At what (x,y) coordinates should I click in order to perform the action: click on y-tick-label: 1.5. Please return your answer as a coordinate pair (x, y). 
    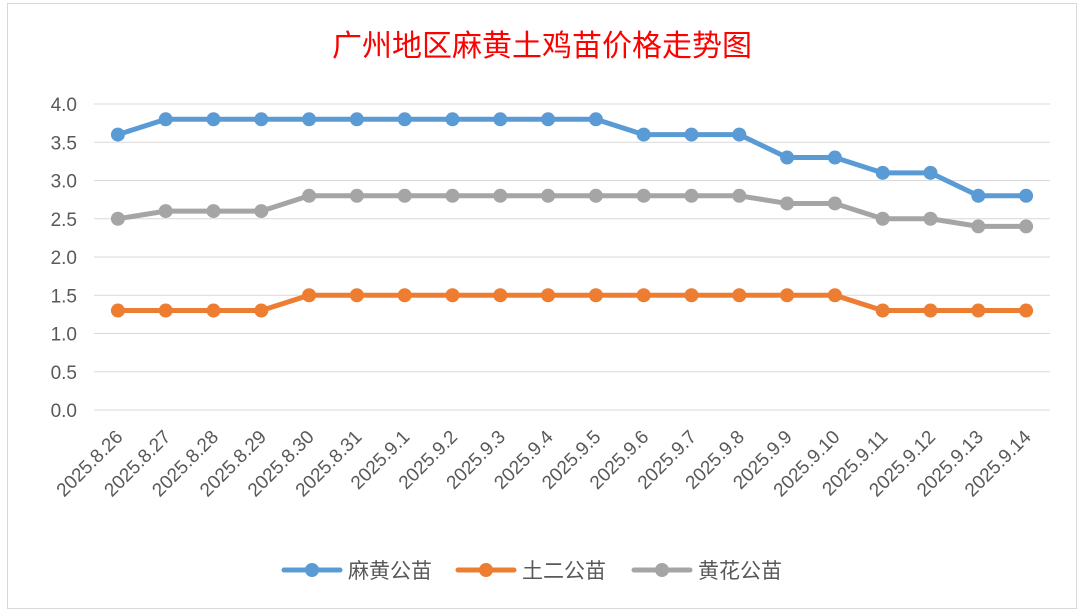
    Looking at the image, I should click on (64, 296).